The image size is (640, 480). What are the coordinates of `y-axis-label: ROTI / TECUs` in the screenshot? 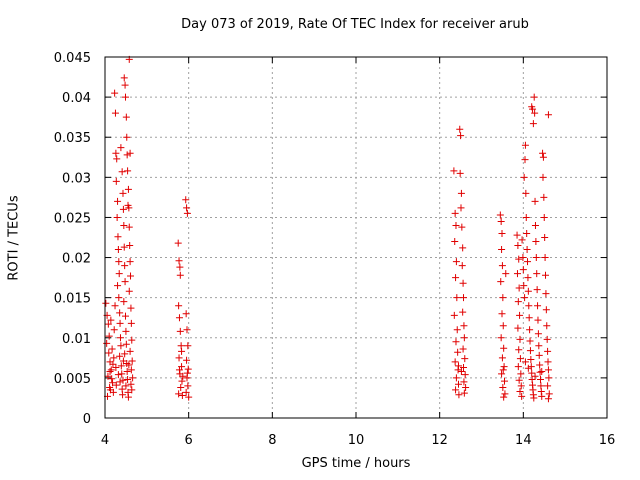 It's located at (14, 238).